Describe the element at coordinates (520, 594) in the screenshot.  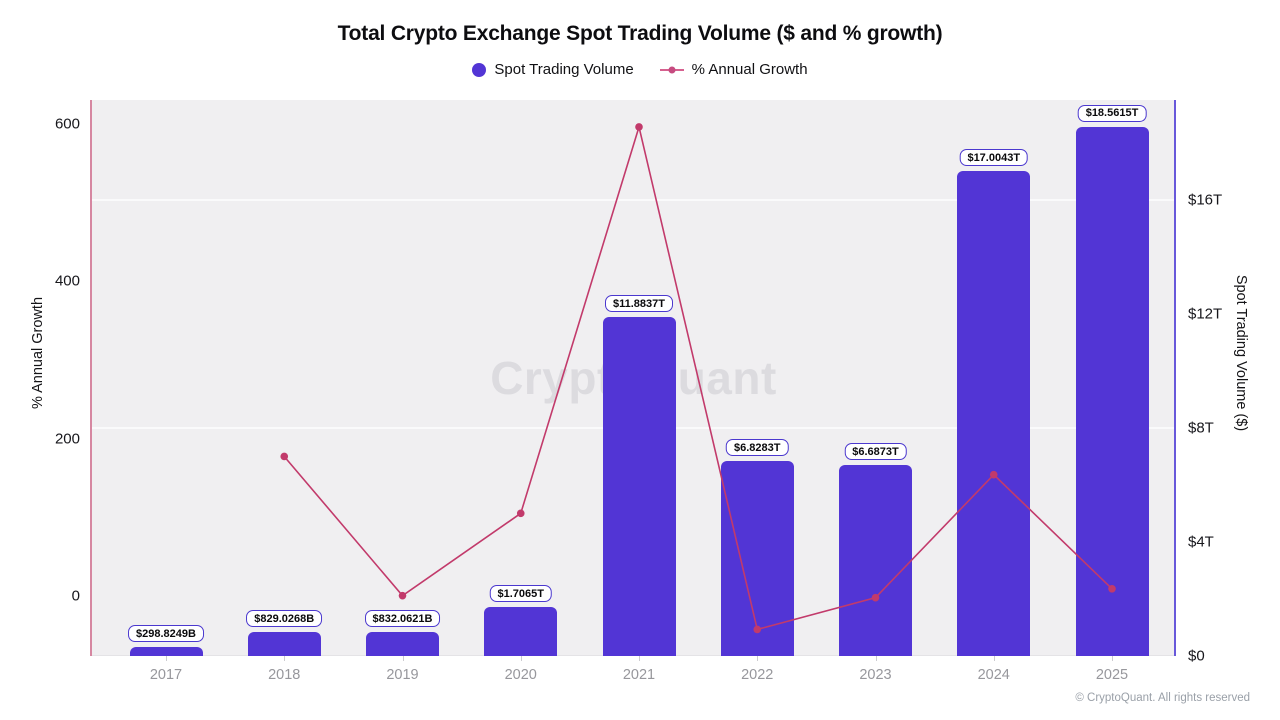
I see `bar-value-label-2020: $1.7065T` at that location.